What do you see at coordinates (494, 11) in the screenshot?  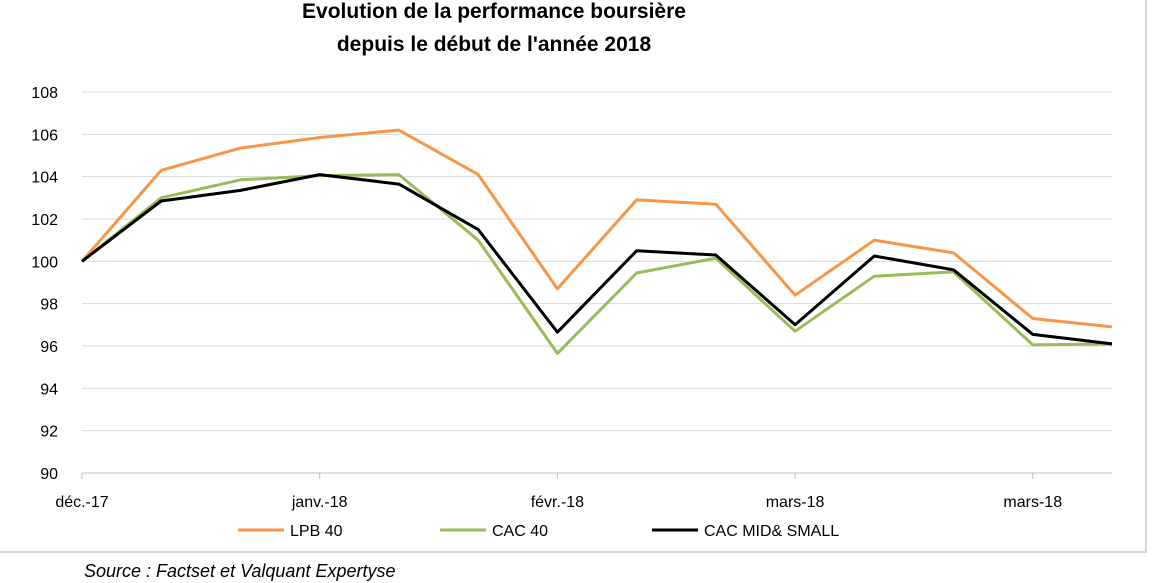 I see `chart-title-line-1: Evolution de la performance boursière` at bounding box center [494, 11].